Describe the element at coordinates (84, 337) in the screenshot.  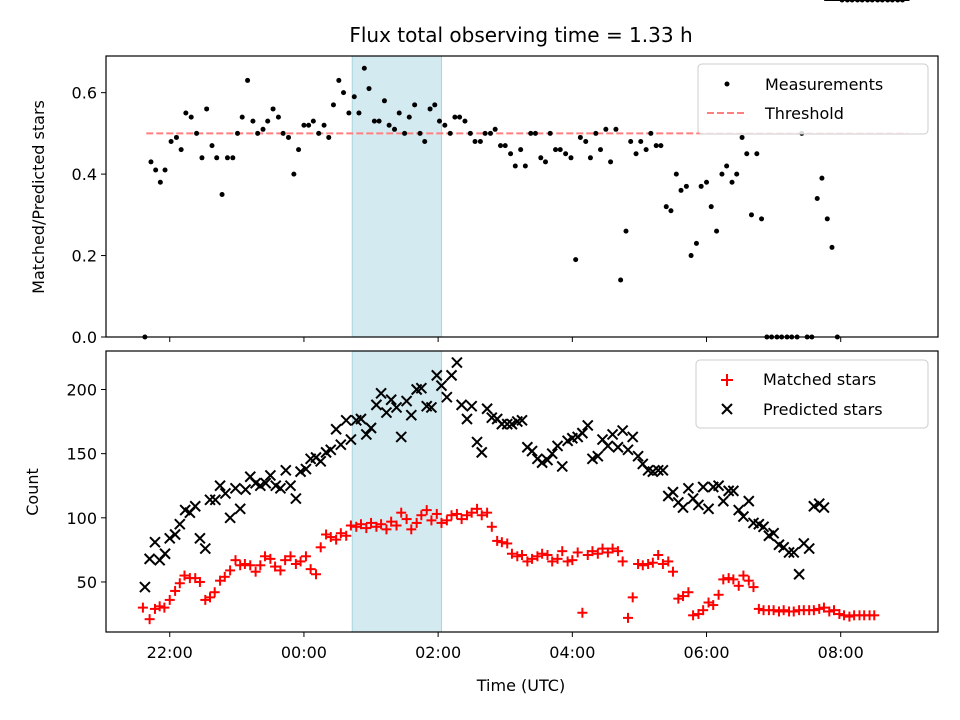
I see `y-tick-label: 0.0` at that location.